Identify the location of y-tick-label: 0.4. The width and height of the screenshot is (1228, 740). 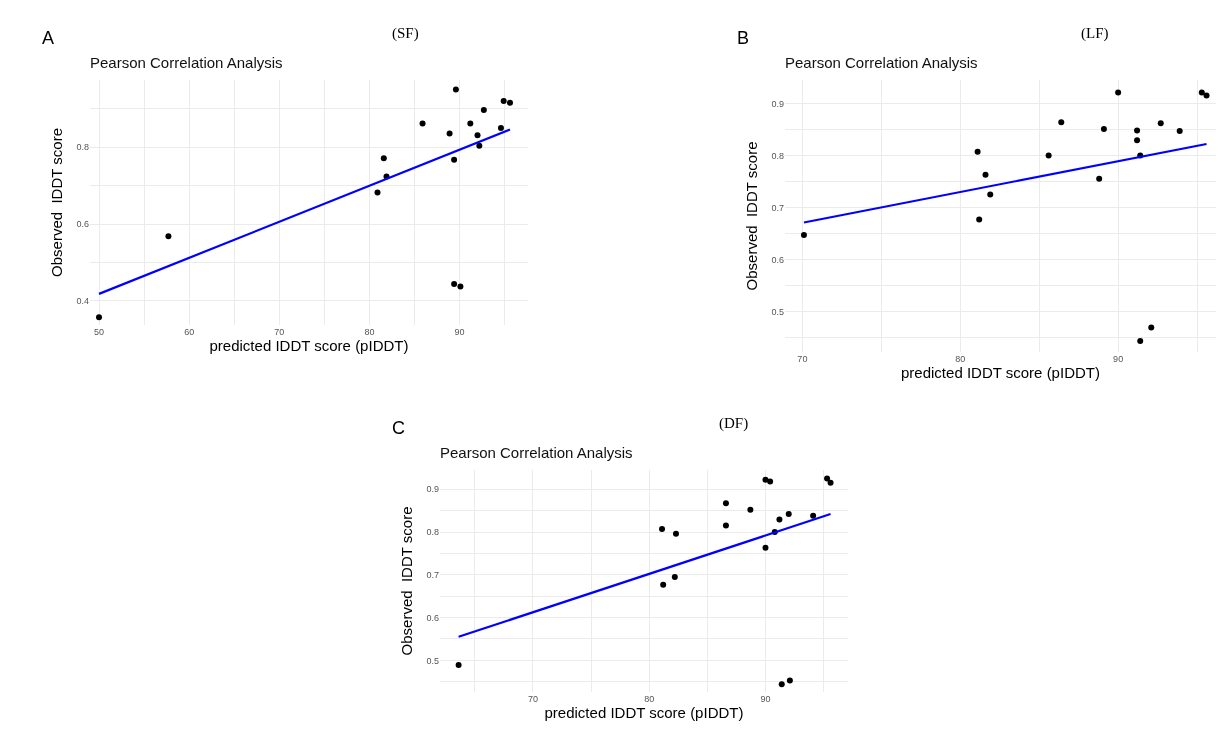
(82, 300).